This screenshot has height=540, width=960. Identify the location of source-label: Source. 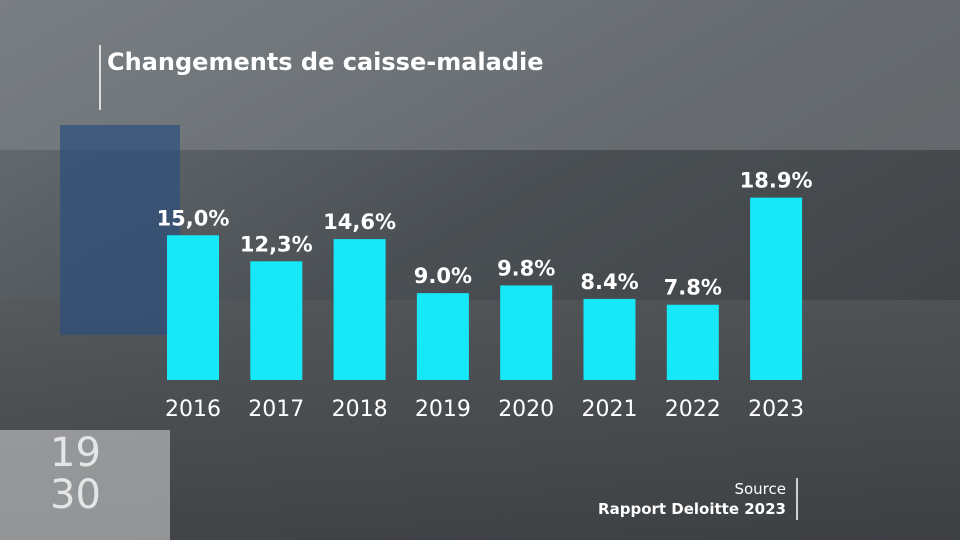
(760, 489).